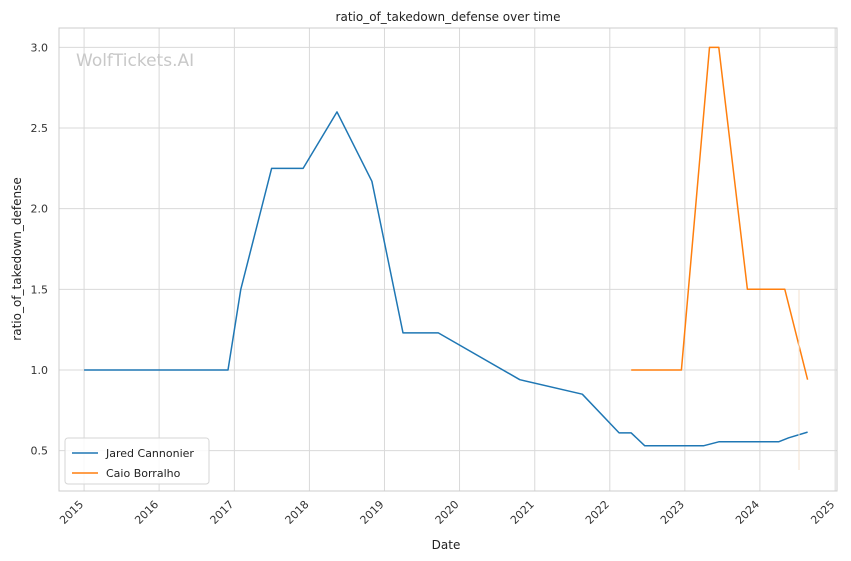  What do you see at coordinates (40, 128) in the screenshot?
I see `y-tick-label: 2.5` at bounding box center [40, 128].